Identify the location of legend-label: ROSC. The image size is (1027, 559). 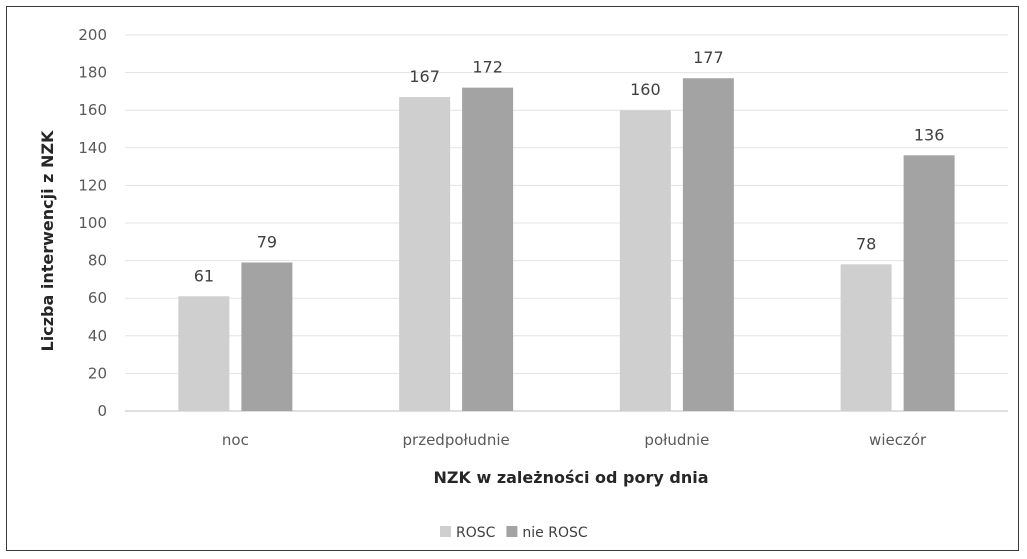
(476, 533).